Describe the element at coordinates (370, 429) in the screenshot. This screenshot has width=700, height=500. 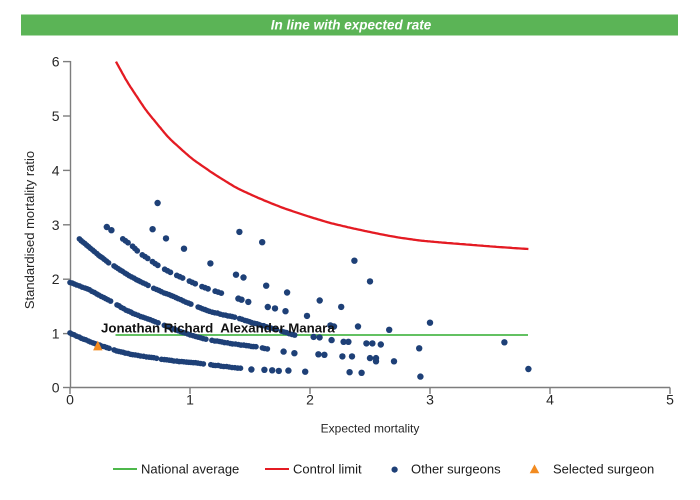
I see `svg-text: Expected mortality` at that location.